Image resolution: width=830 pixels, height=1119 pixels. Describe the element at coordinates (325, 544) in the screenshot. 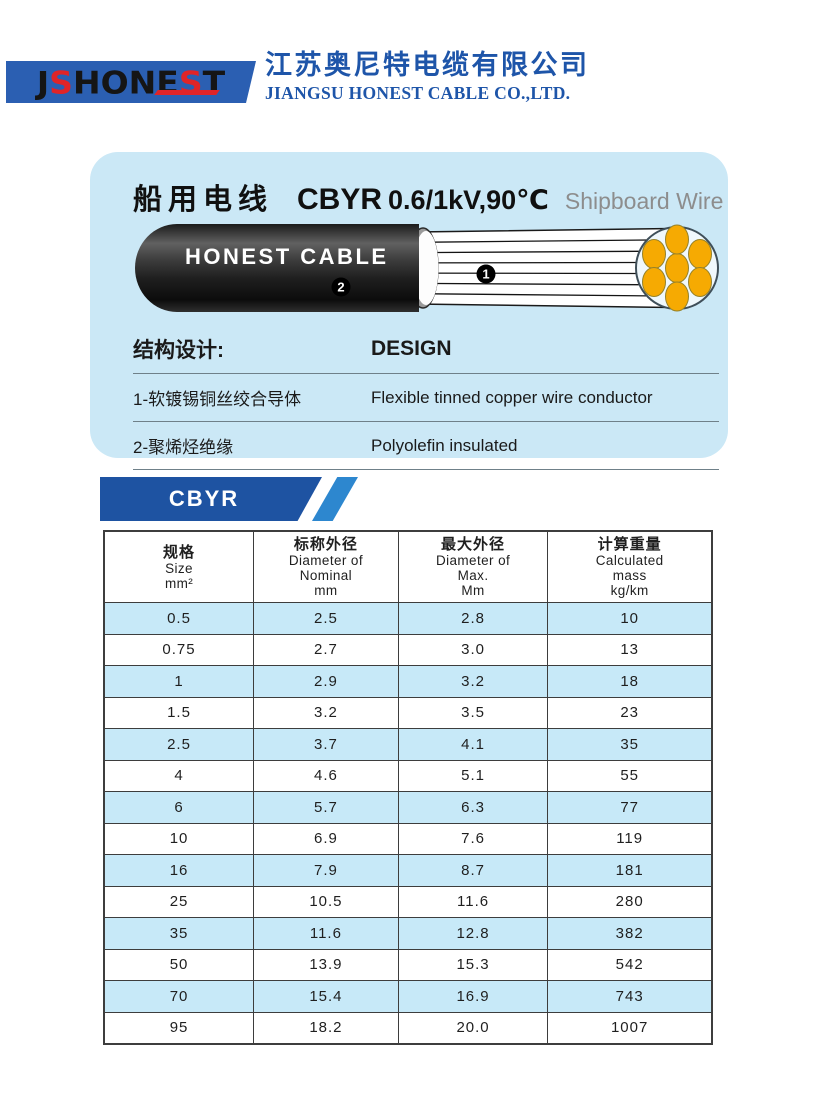

I see `header-line: 标称外径` at that location.